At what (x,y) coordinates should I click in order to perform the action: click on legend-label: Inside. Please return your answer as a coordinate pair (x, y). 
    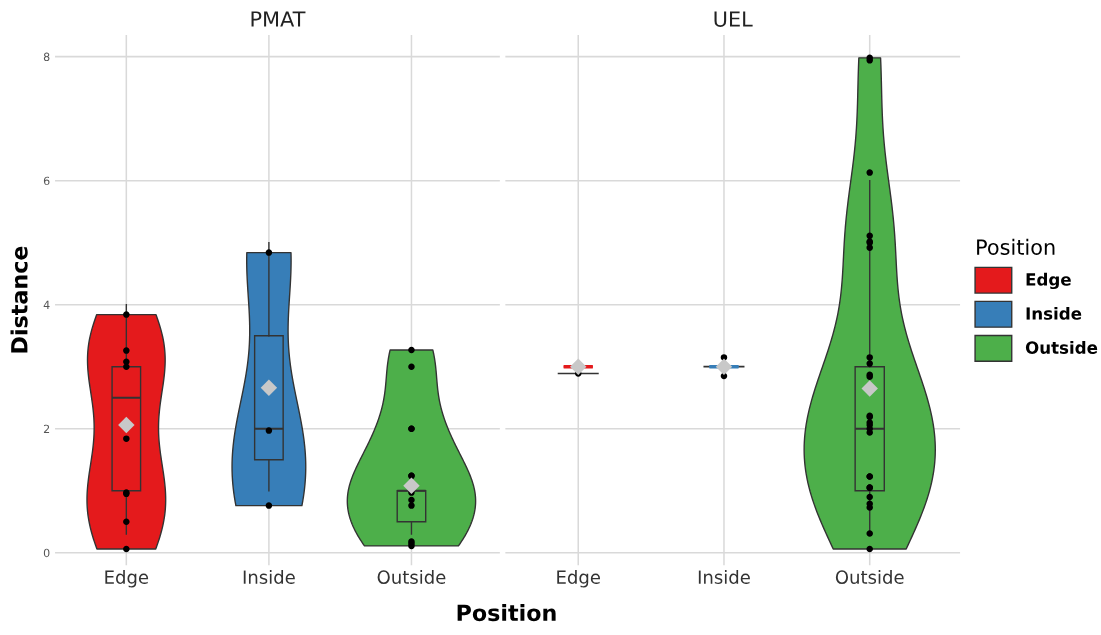
    Looking at the image, I should click on (1054, 313).